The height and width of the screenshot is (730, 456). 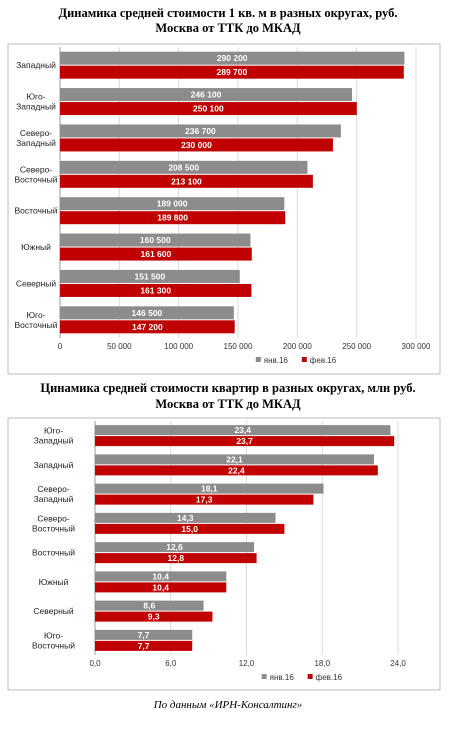 I want to click on value-label: 15,0, so click(x=189, y=529).